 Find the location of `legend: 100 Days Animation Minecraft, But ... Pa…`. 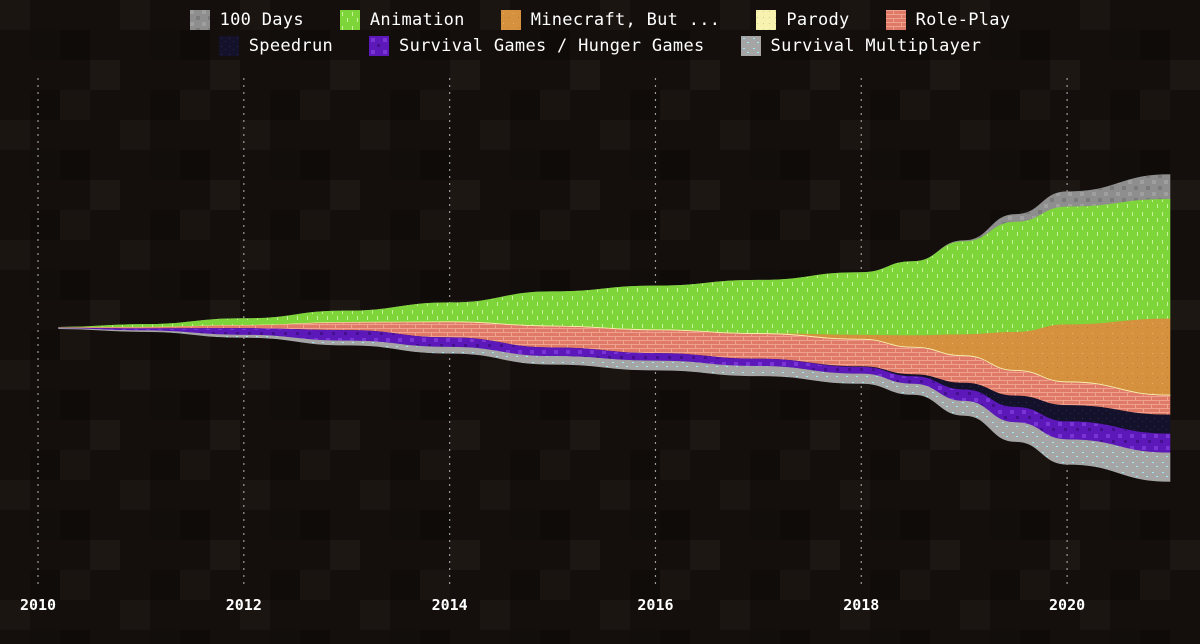

legend: 100 Days Animation Minecraft, But ... Pa… is located at coordinates (600, 33).